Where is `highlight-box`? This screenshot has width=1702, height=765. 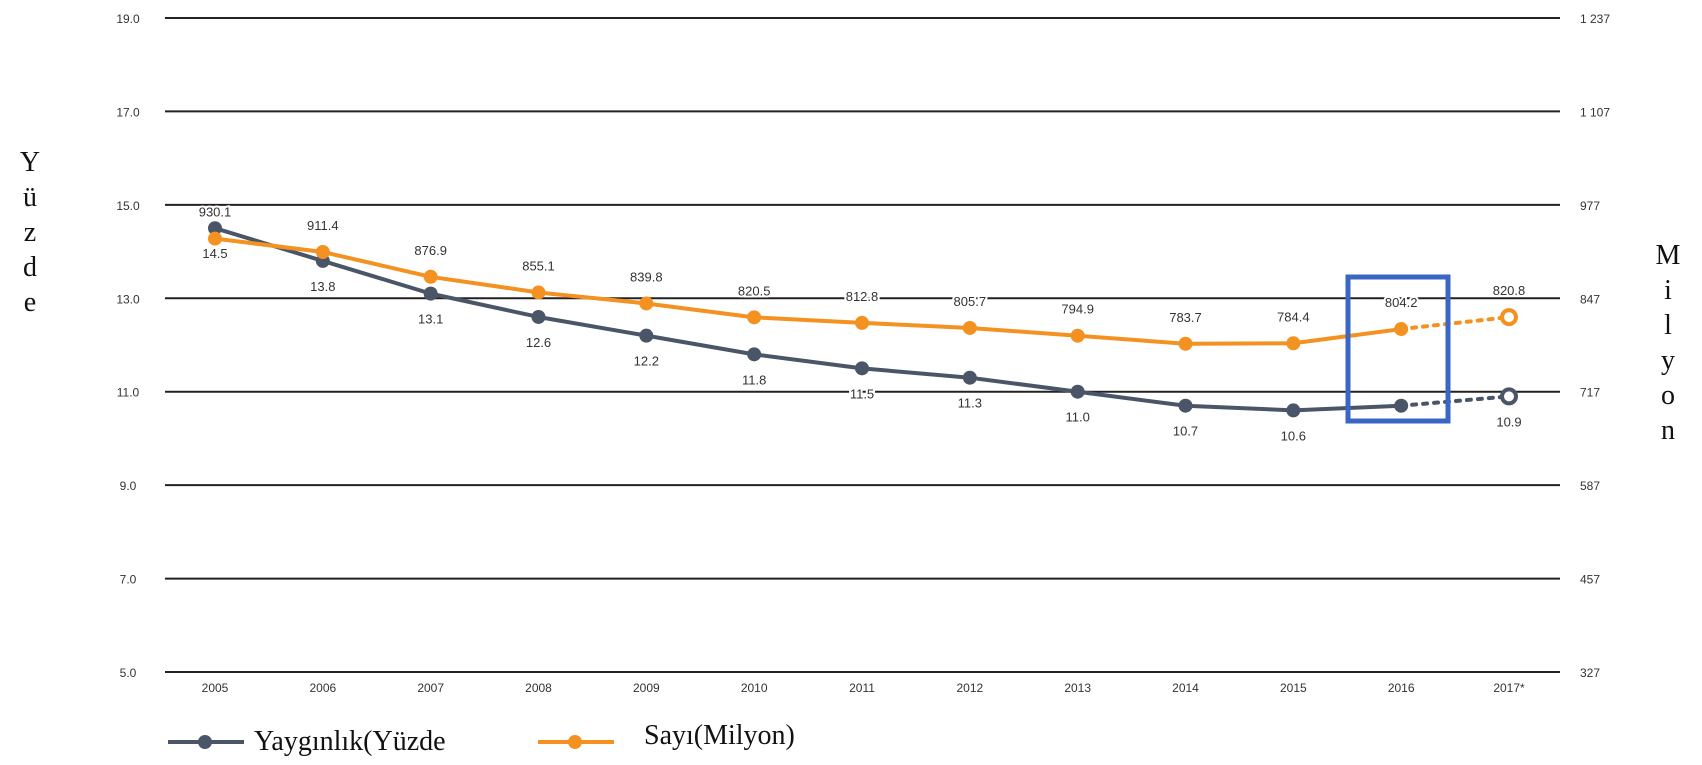
highlight-box is located at coordinates (1398, 349).